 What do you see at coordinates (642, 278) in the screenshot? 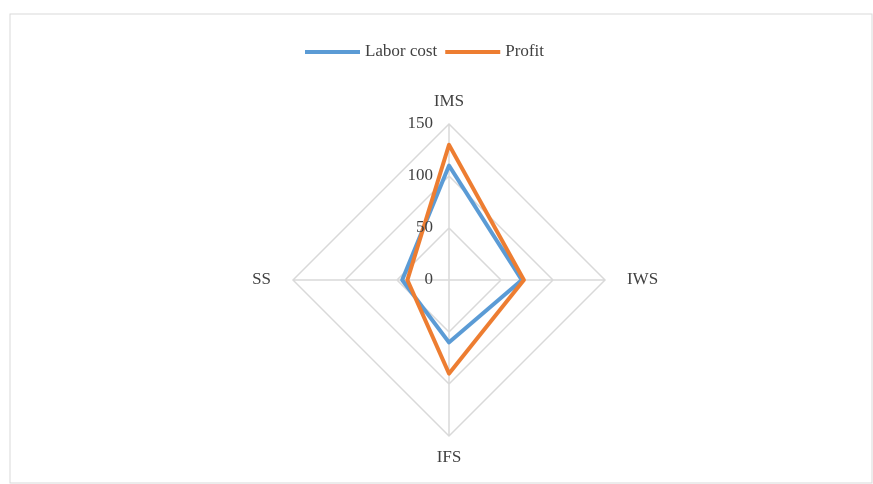
I see `category-label: IWS` at bounding box center [642, 278].